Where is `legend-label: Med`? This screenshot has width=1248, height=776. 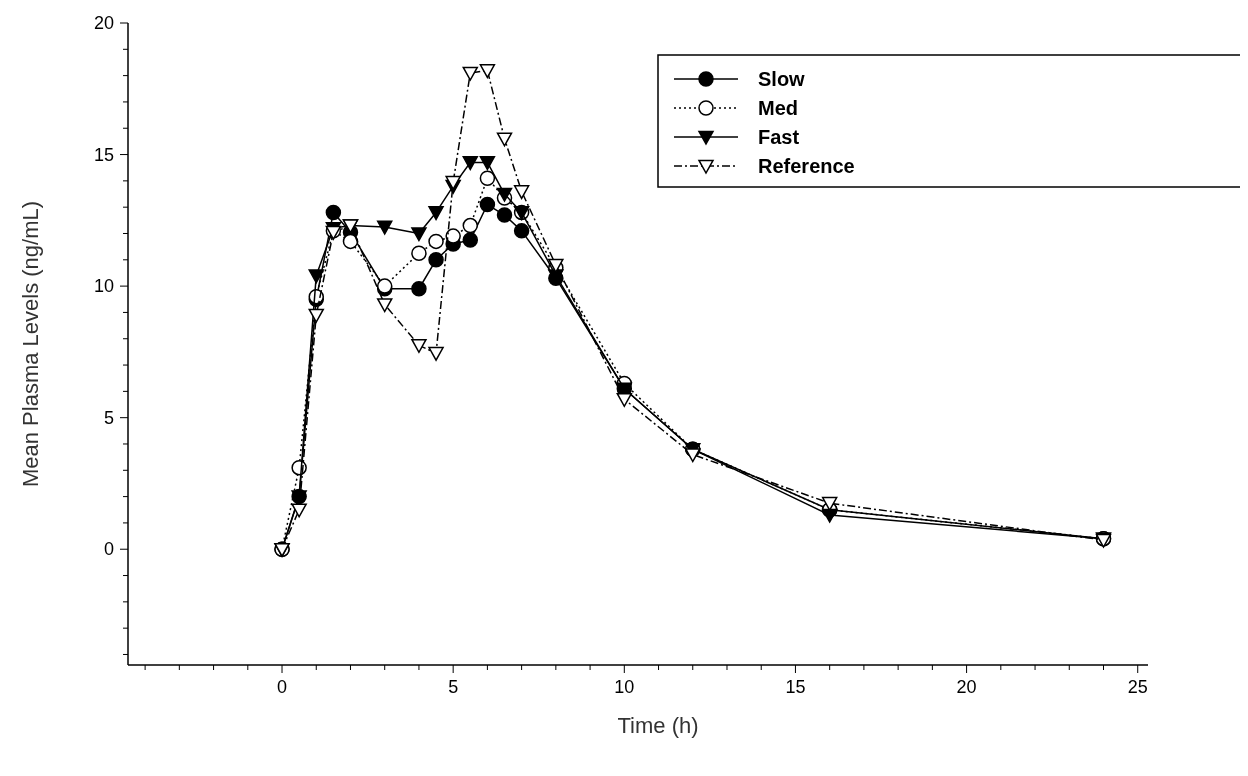 legend-label: Med is located at coordinates (778, 108).